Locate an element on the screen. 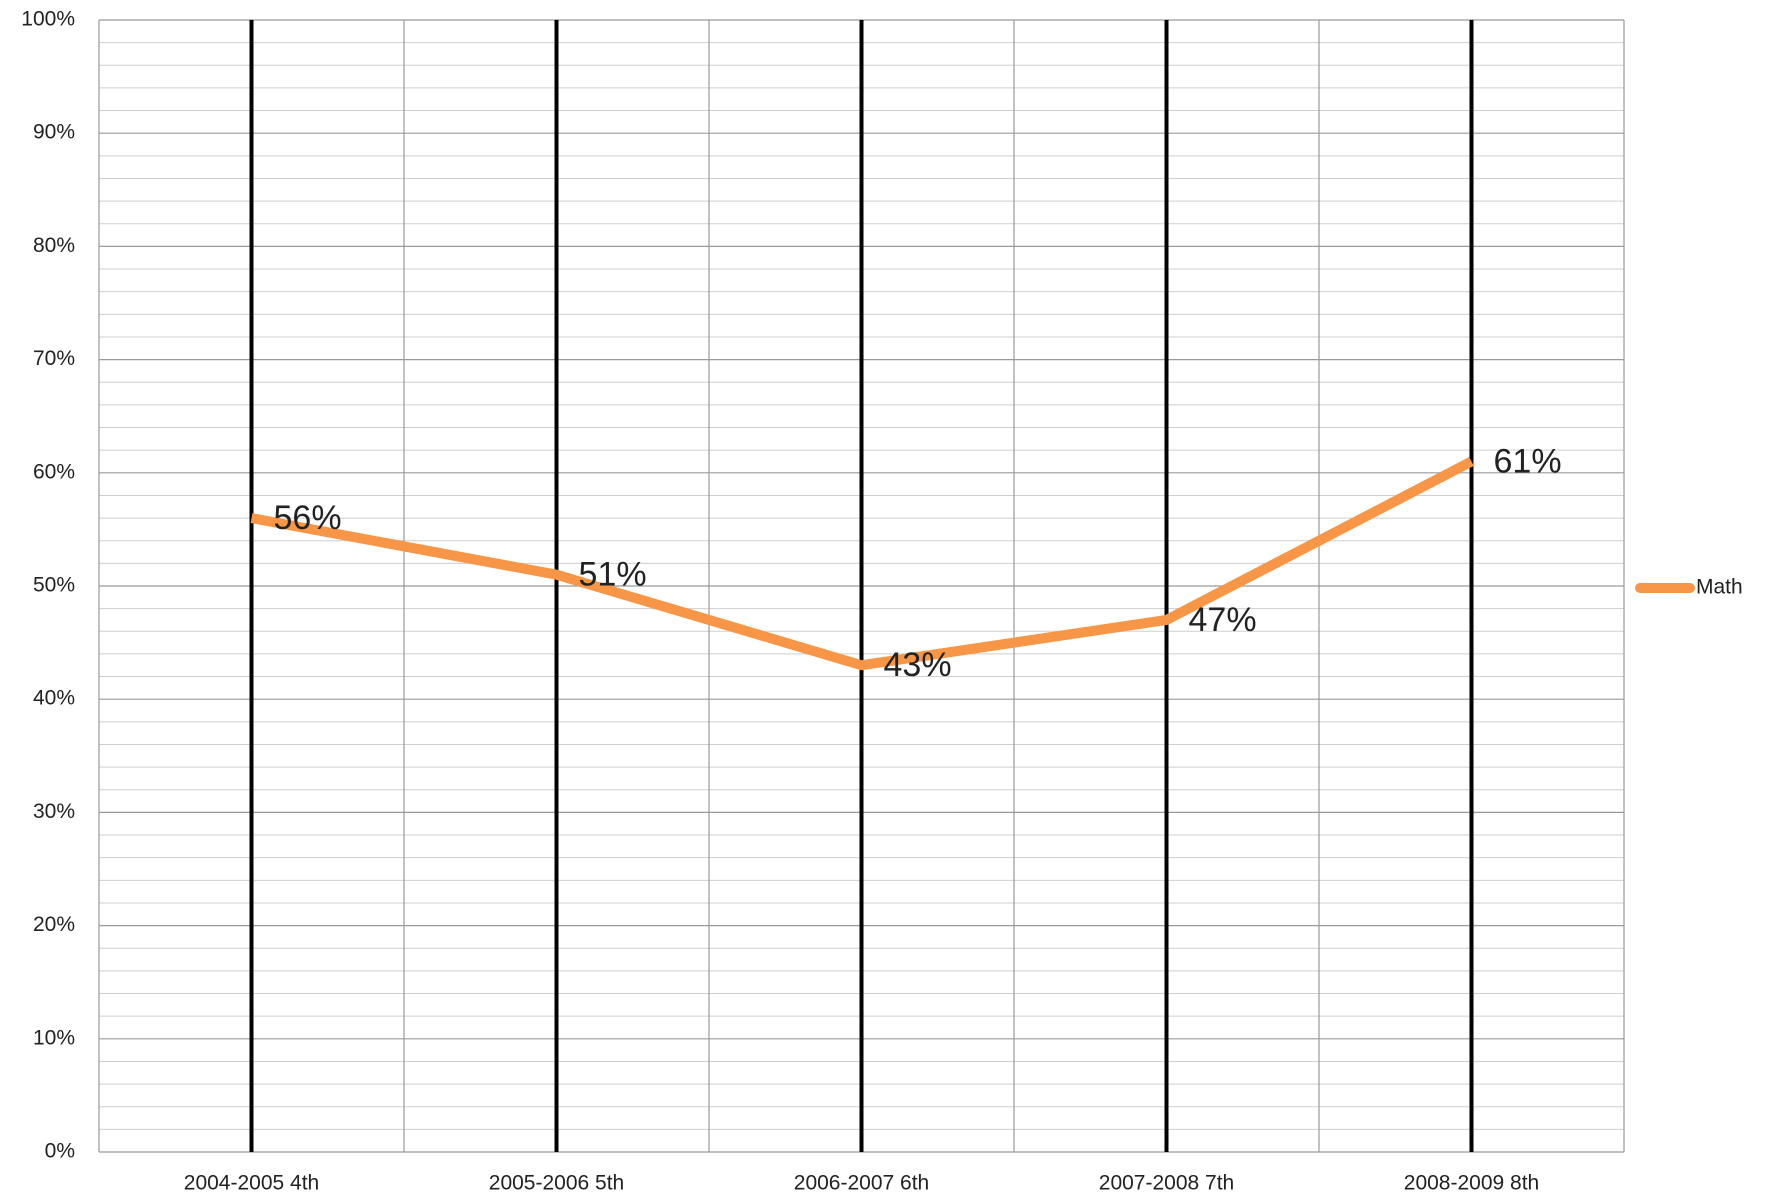 Image resolution: width=1778 pixels, height=1198 pixels. x-tick-label: 2005-2006 5th is located at coordinates (556, 1183).